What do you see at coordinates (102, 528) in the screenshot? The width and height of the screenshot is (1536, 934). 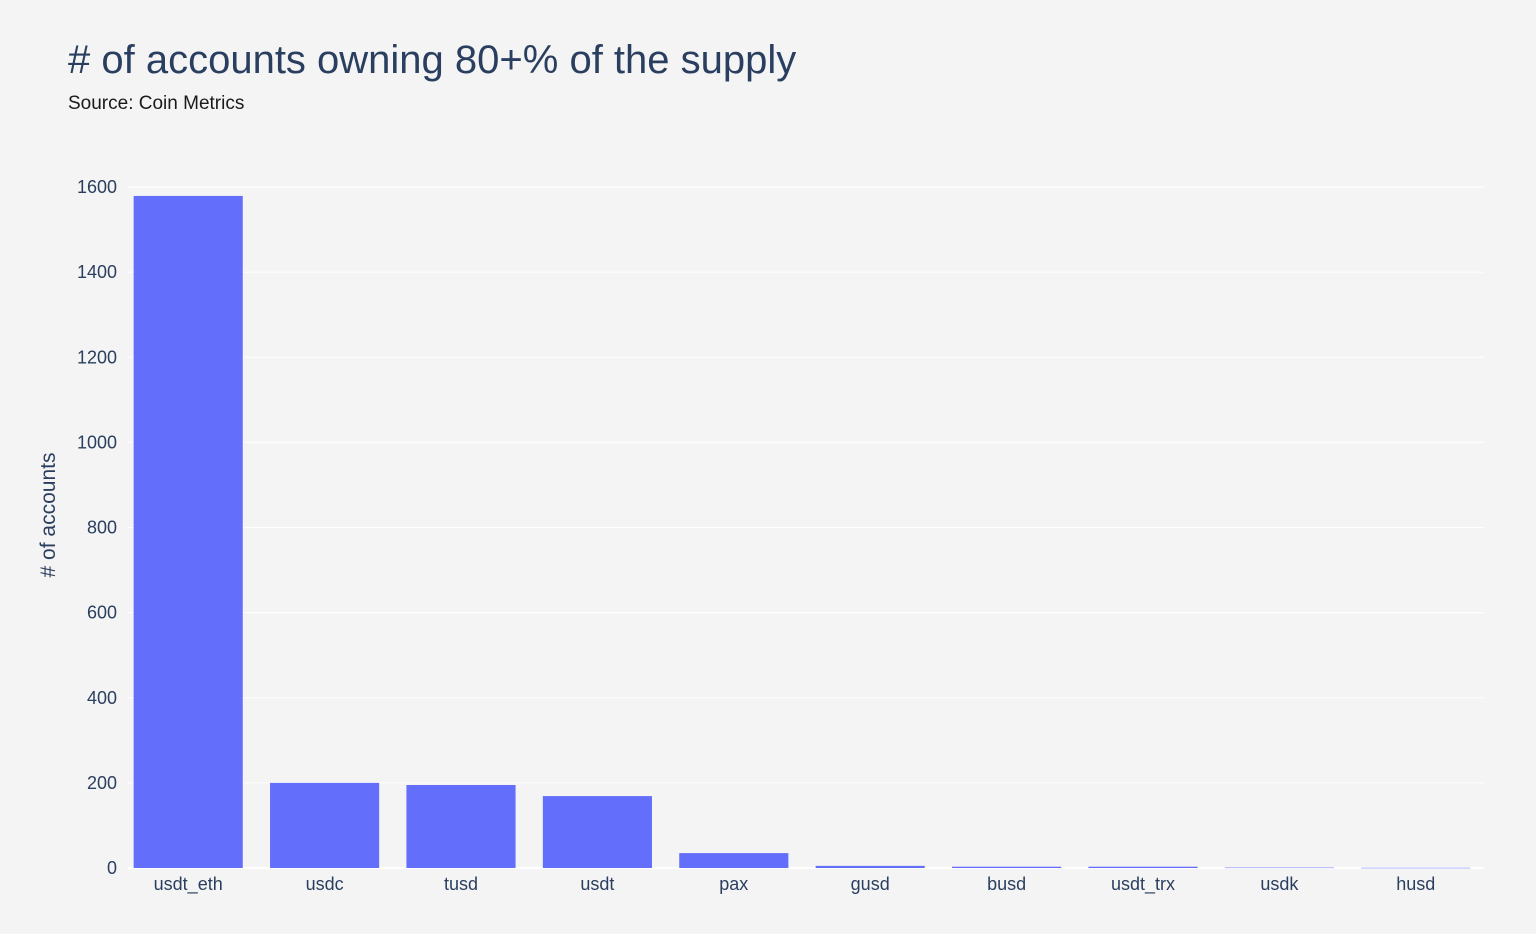 I see `y-tick-label: 800` at bounding box center [102, 528].